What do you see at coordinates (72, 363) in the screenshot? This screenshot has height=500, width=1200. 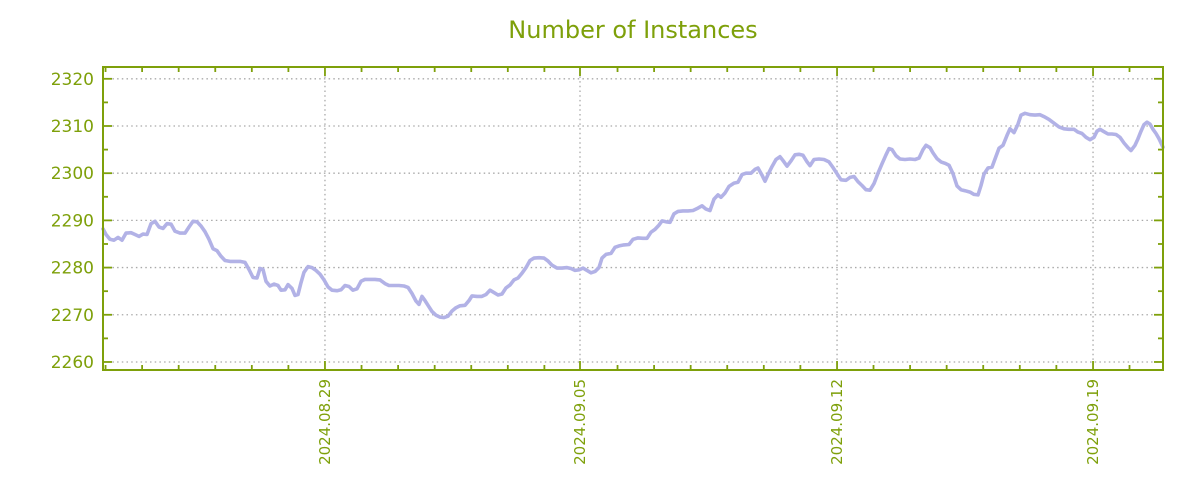 I see `y-tick-label-2260: 2260` at bounding box center [72, 363].